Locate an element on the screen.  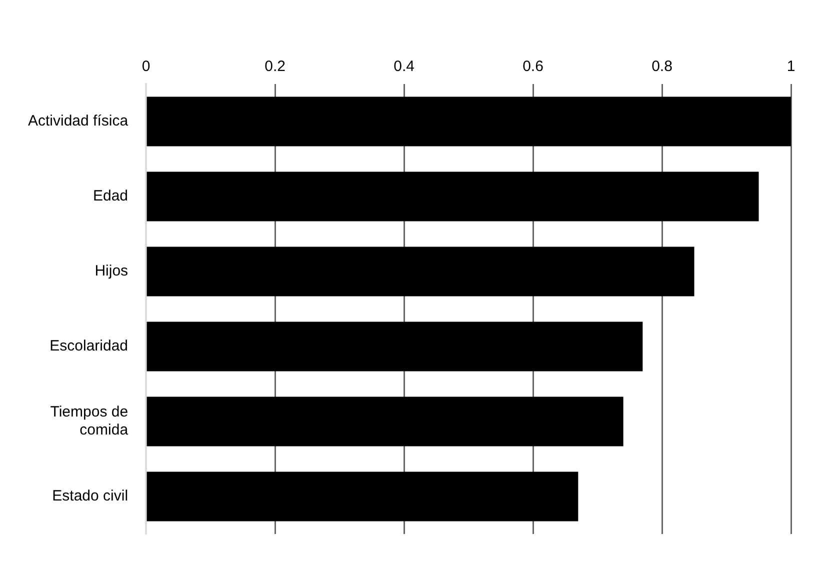
x-tick-label: 0.8 is located at coordinates (662, 67).